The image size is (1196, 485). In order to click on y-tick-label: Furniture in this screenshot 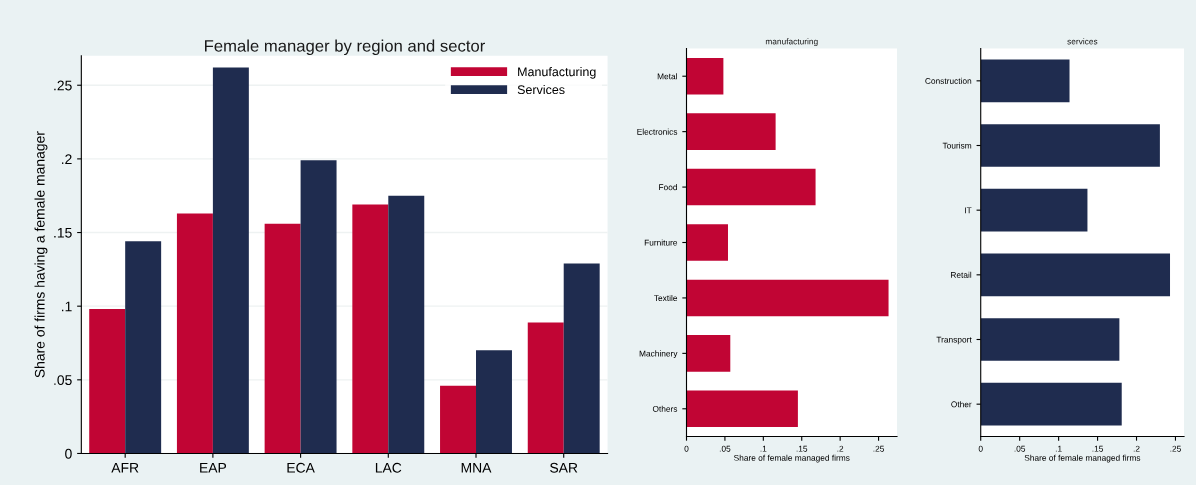, I will do `click(661, 242)`.